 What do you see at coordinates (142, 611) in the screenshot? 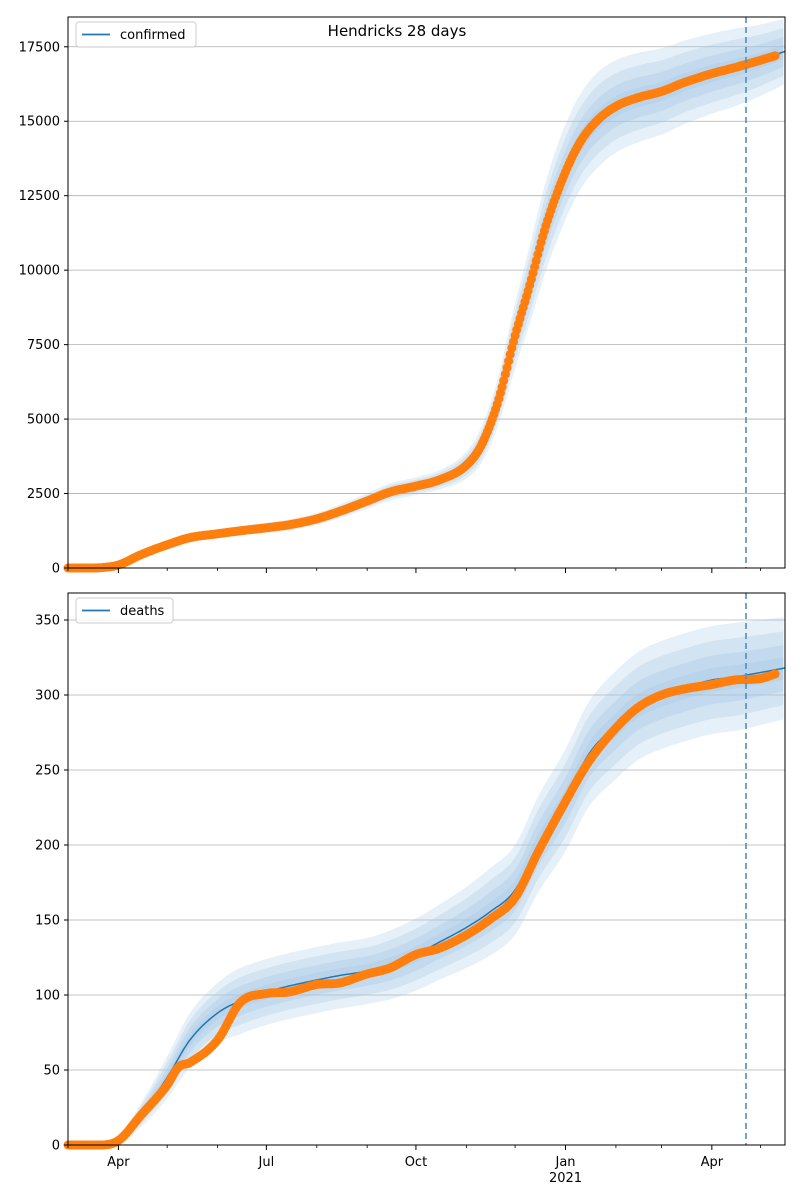
I see `legend-label: deaths` at bounding box center [142, 611].